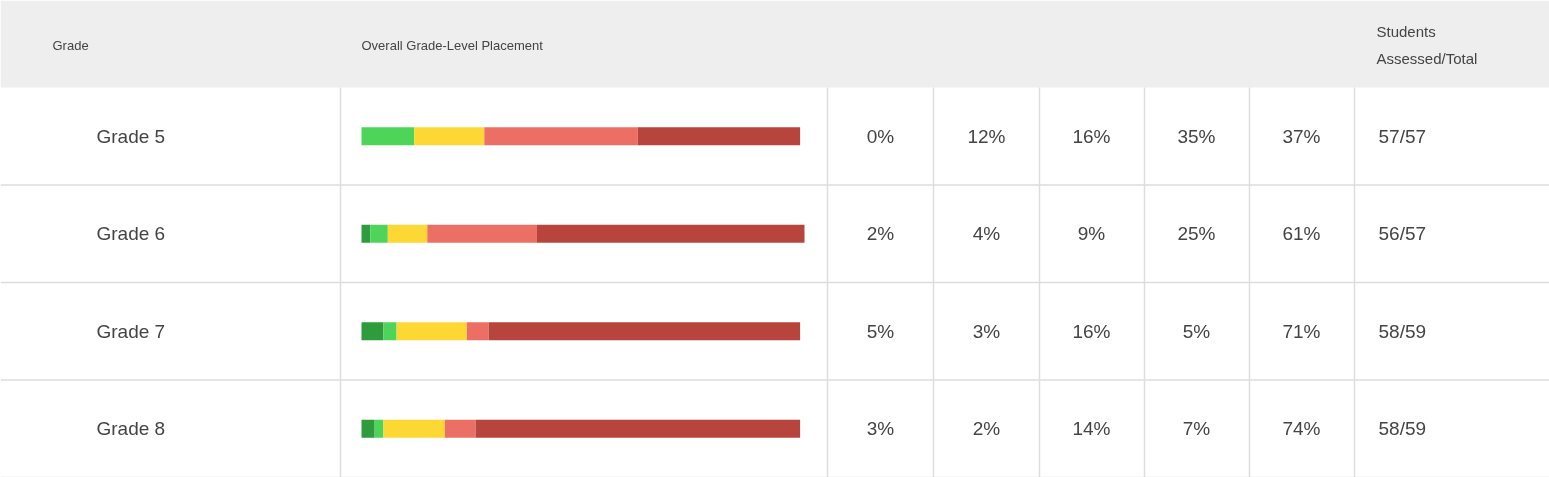  What do you see at coordinates (452, 45) in the screenshot?
I see `x-axis-title: Overall Grade-Level Placement` at bounding box center [452, 45].